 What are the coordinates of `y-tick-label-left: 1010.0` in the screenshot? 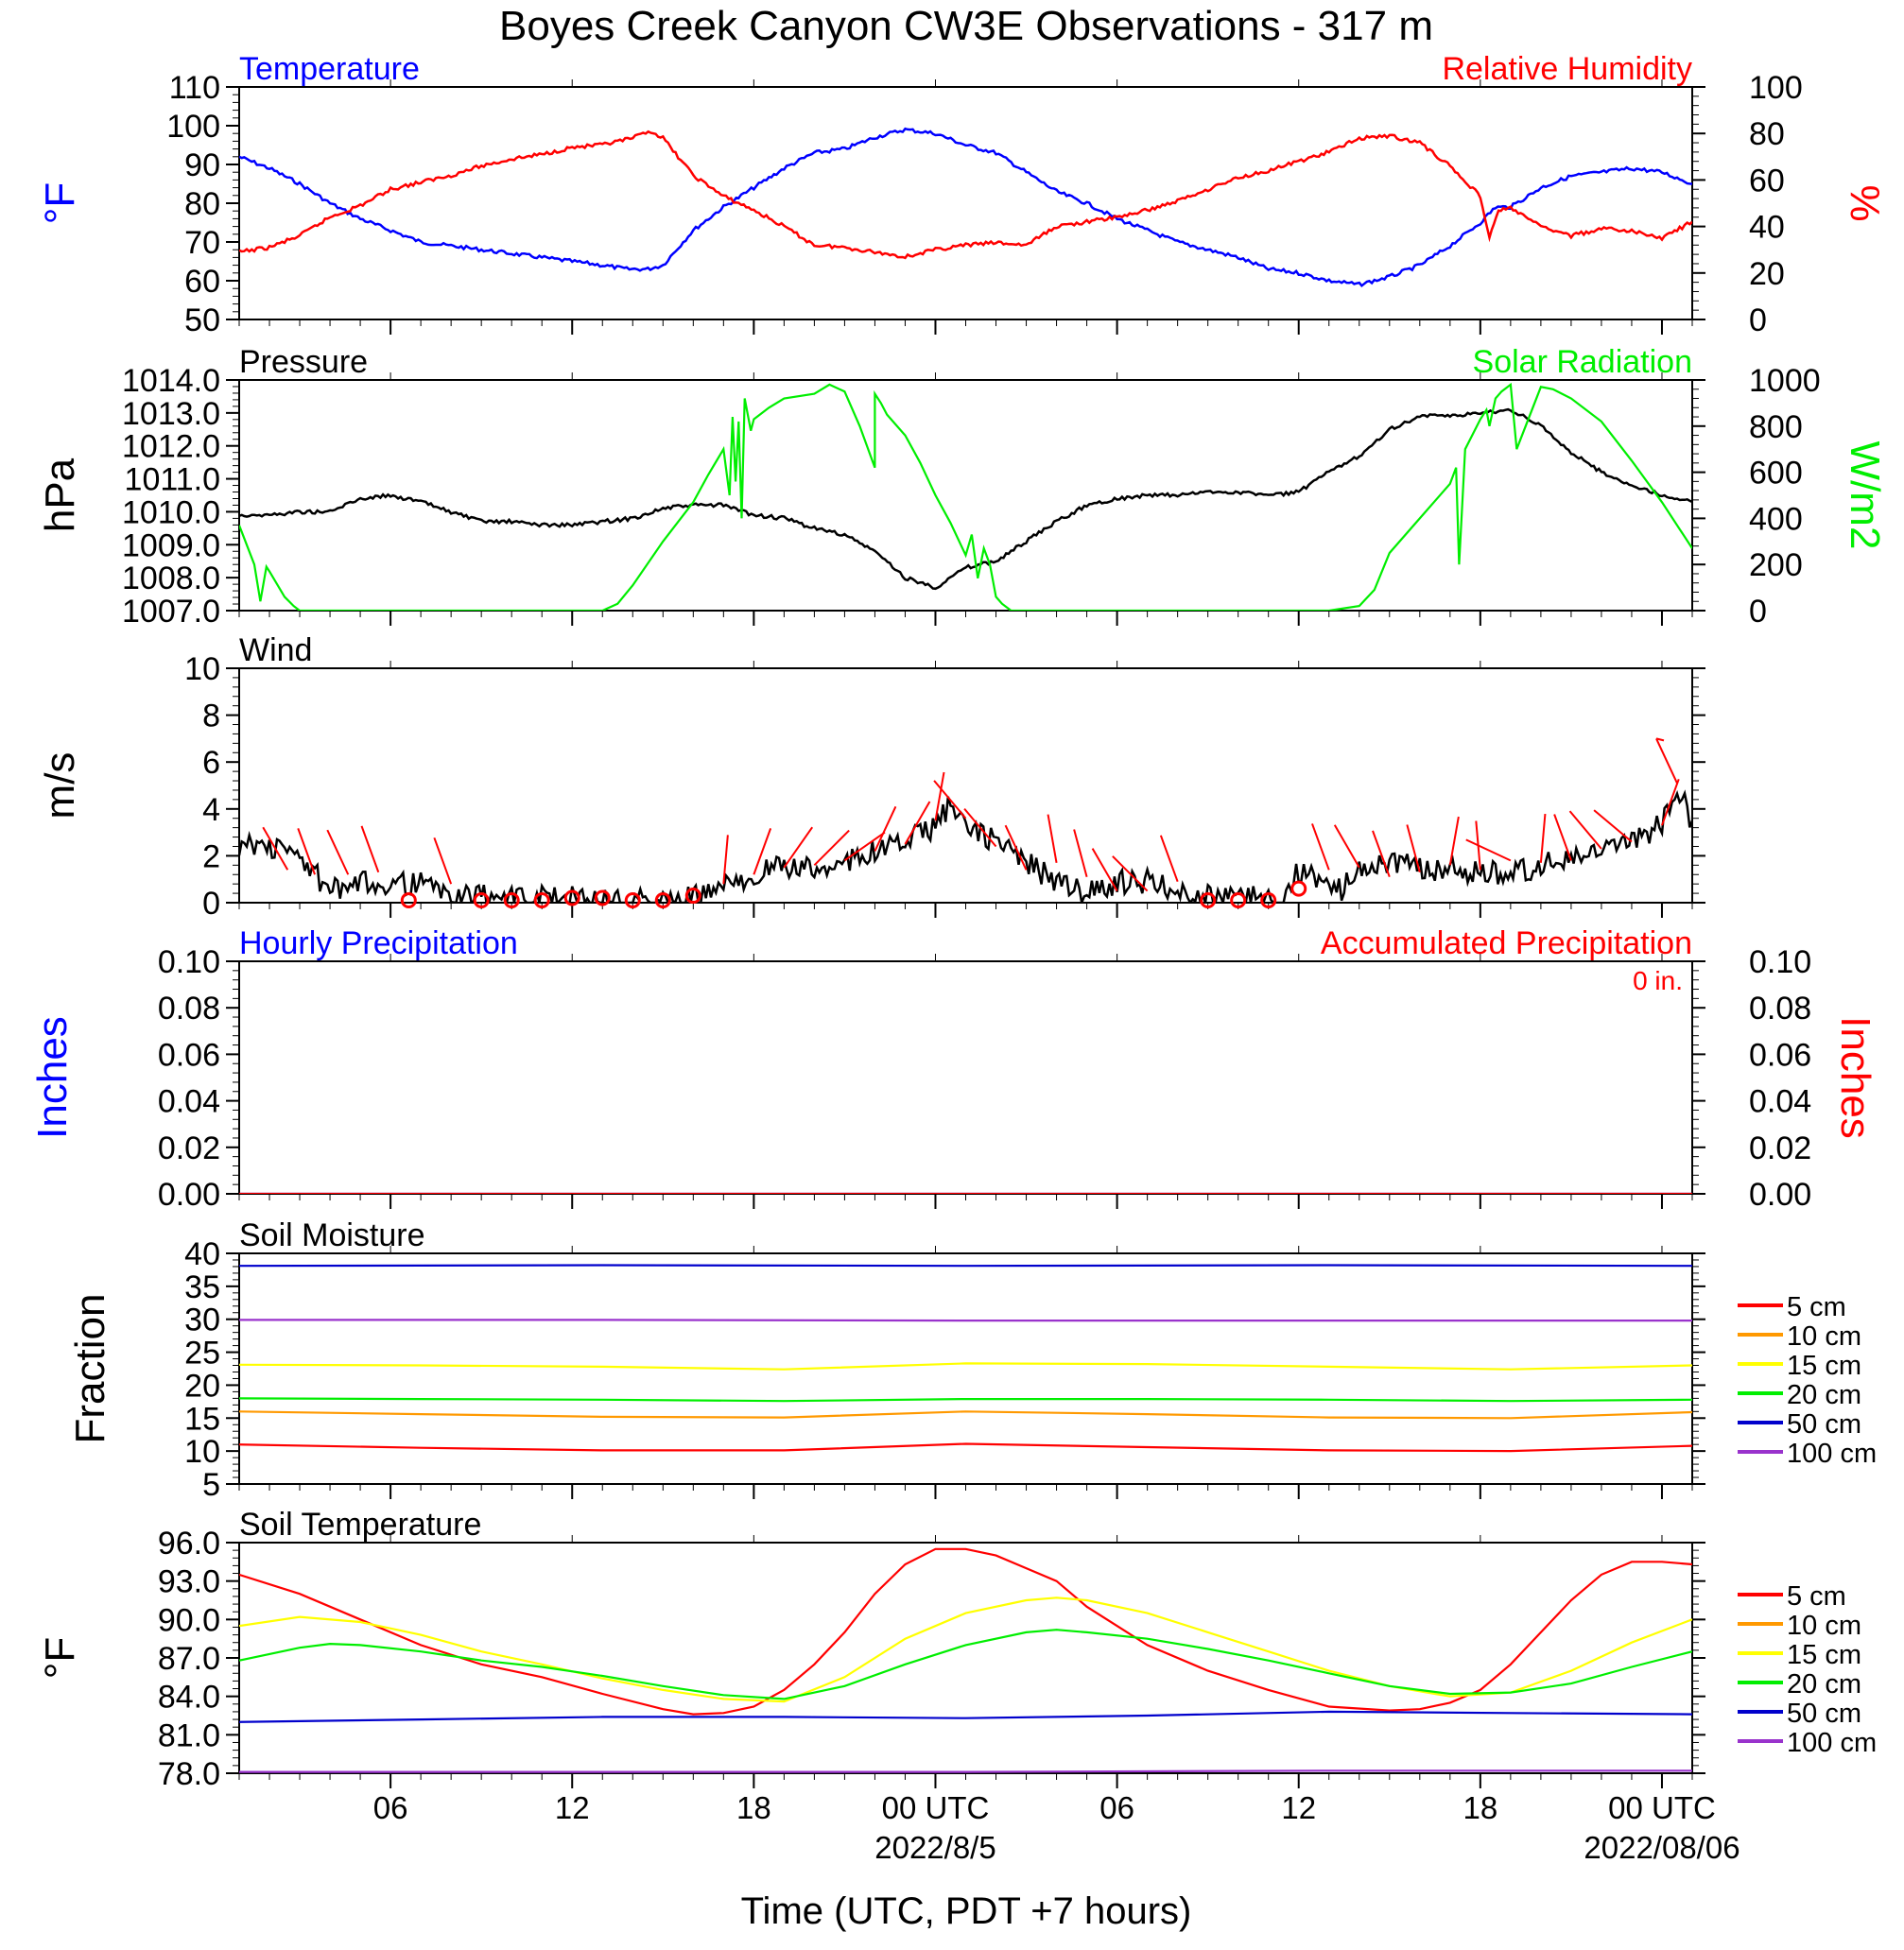 It's located at (171, 512).